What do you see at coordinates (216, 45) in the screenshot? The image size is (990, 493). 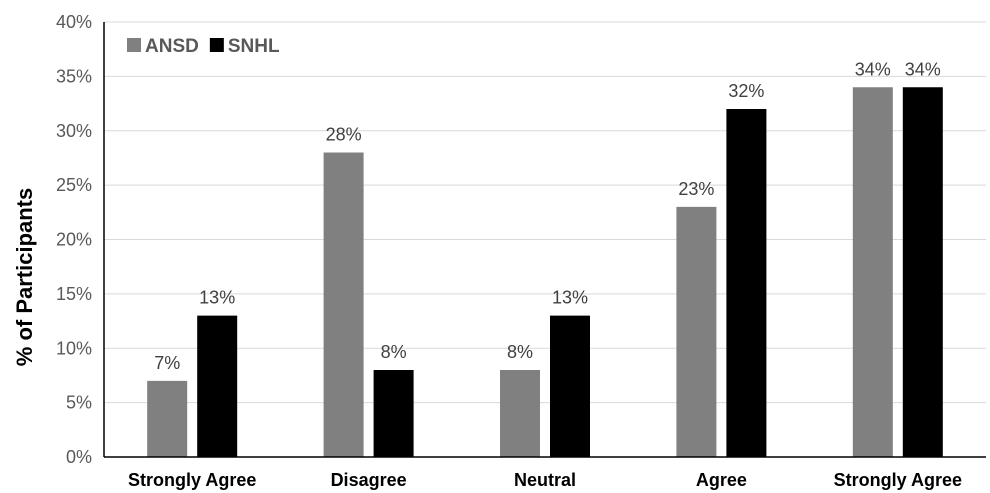 I see `legend-swatch-snhl` at bounding box center [216, 45].